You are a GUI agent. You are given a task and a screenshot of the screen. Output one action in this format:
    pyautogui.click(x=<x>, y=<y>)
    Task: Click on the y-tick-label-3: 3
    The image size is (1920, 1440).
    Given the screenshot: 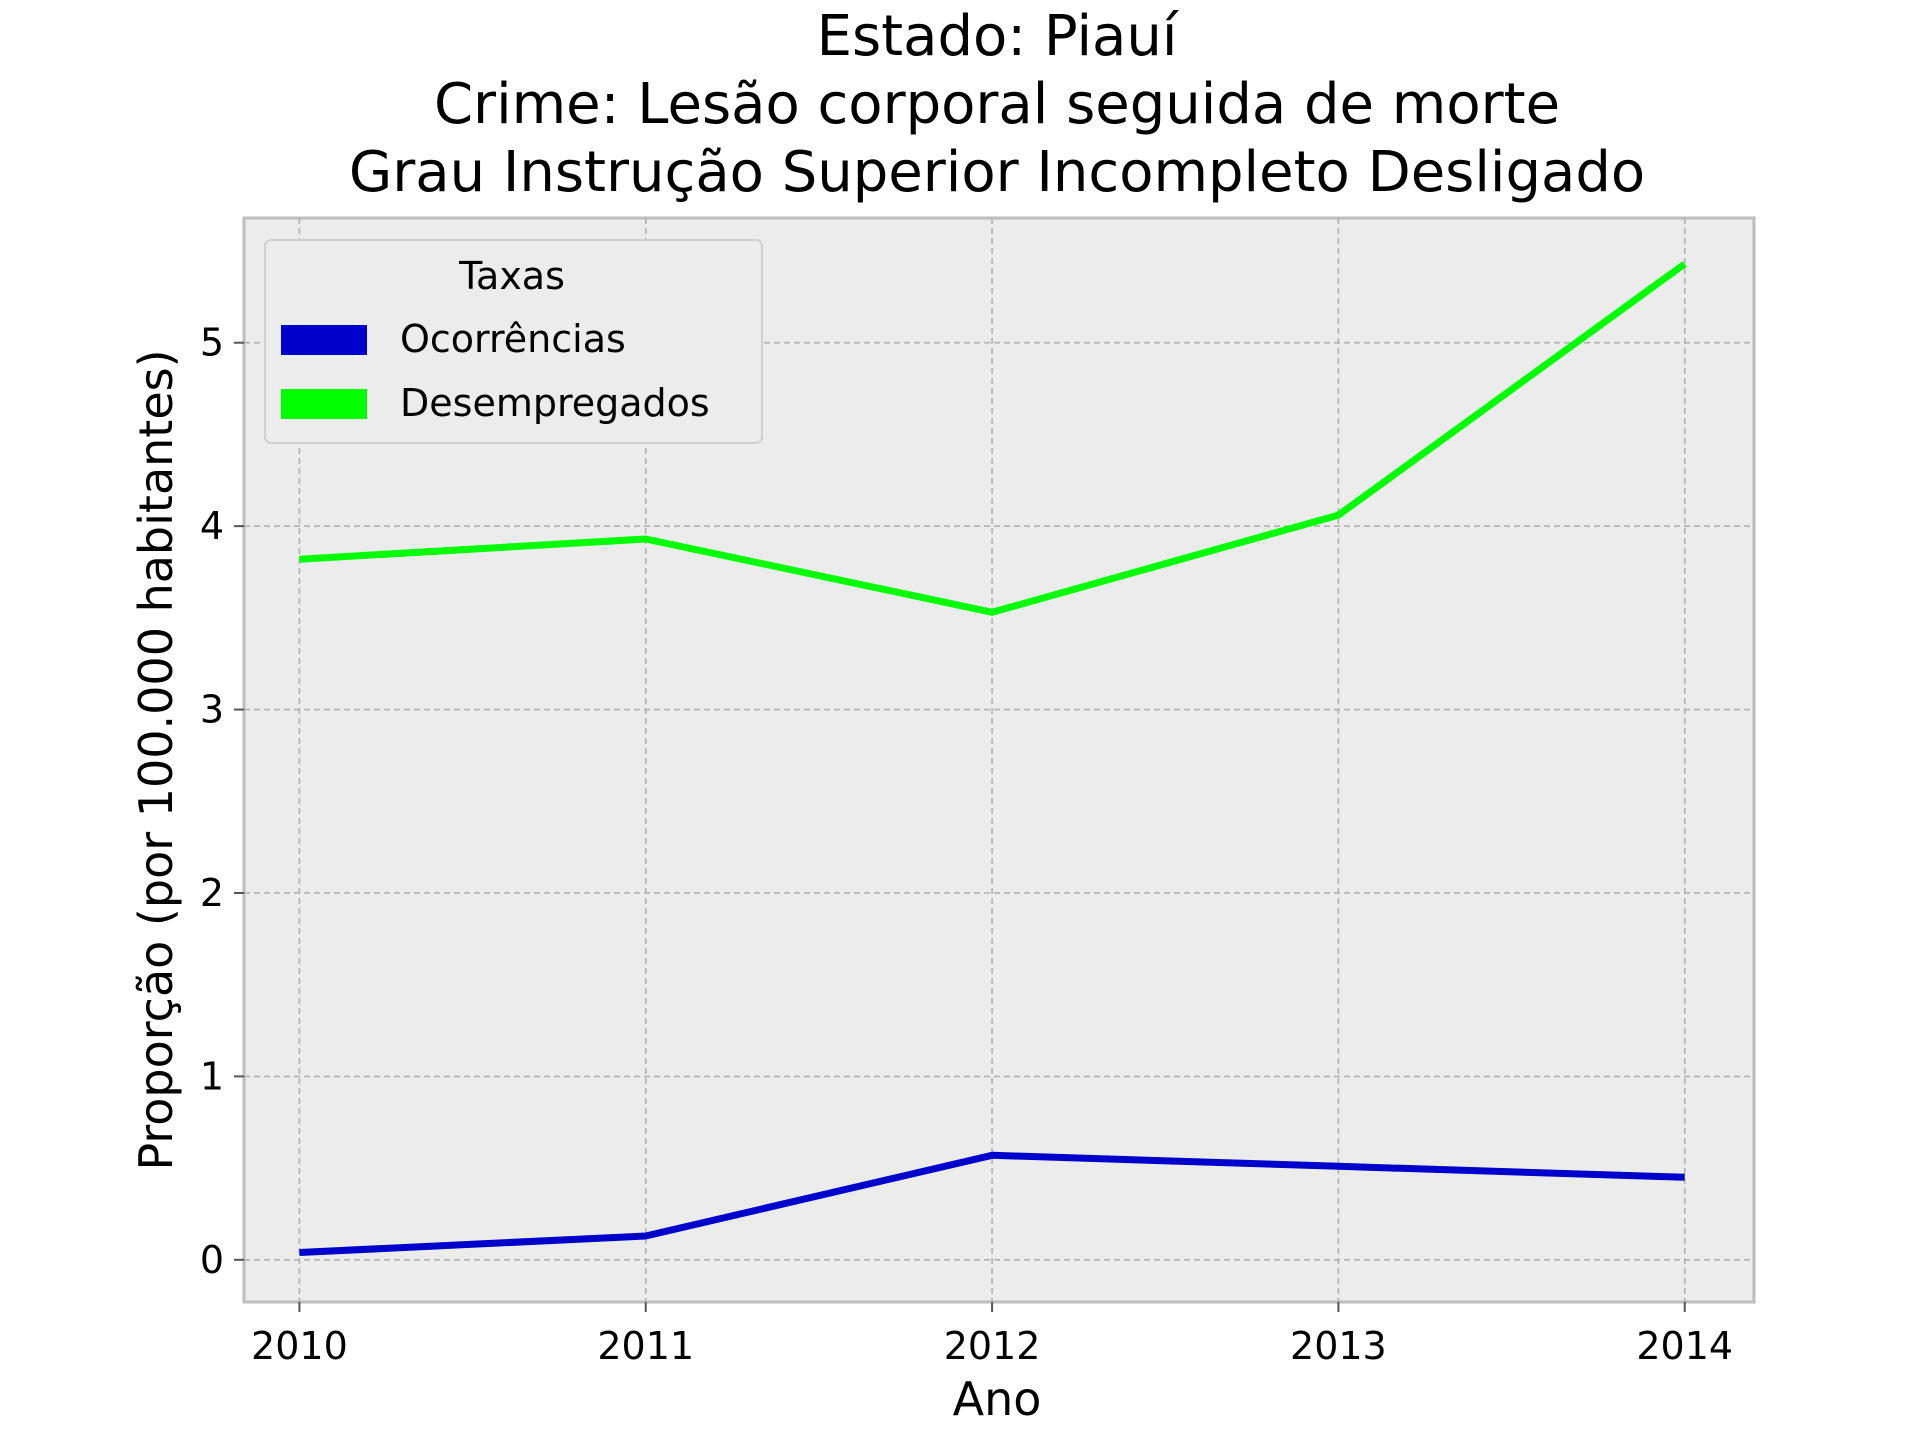 What is the action you would take?
    pyautogui.click(x=212, y=710)
    